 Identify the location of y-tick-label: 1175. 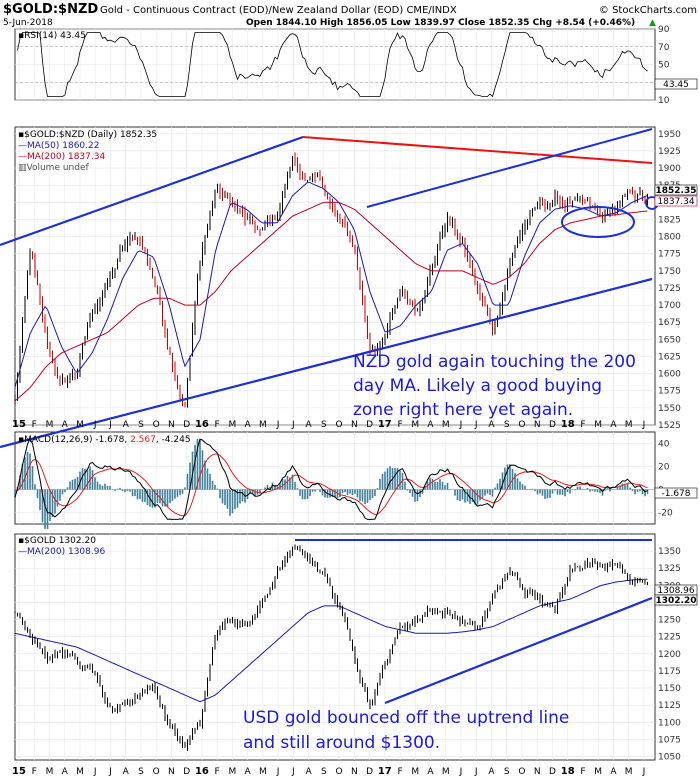
(669, 672).